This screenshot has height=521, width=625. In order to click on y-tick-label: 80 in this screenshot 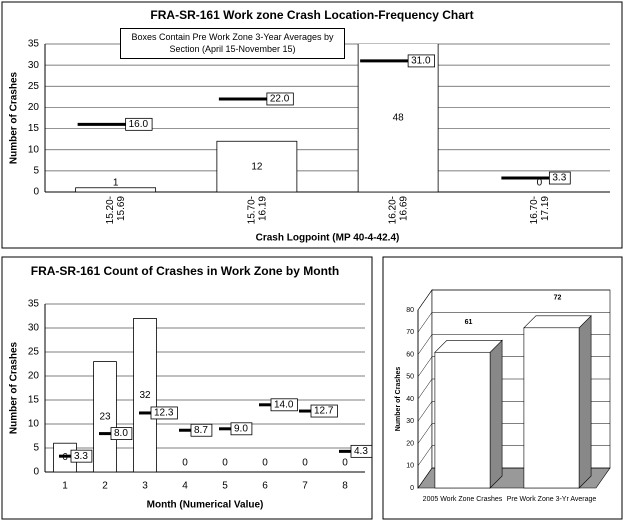, I will do `click(410, 310)`.